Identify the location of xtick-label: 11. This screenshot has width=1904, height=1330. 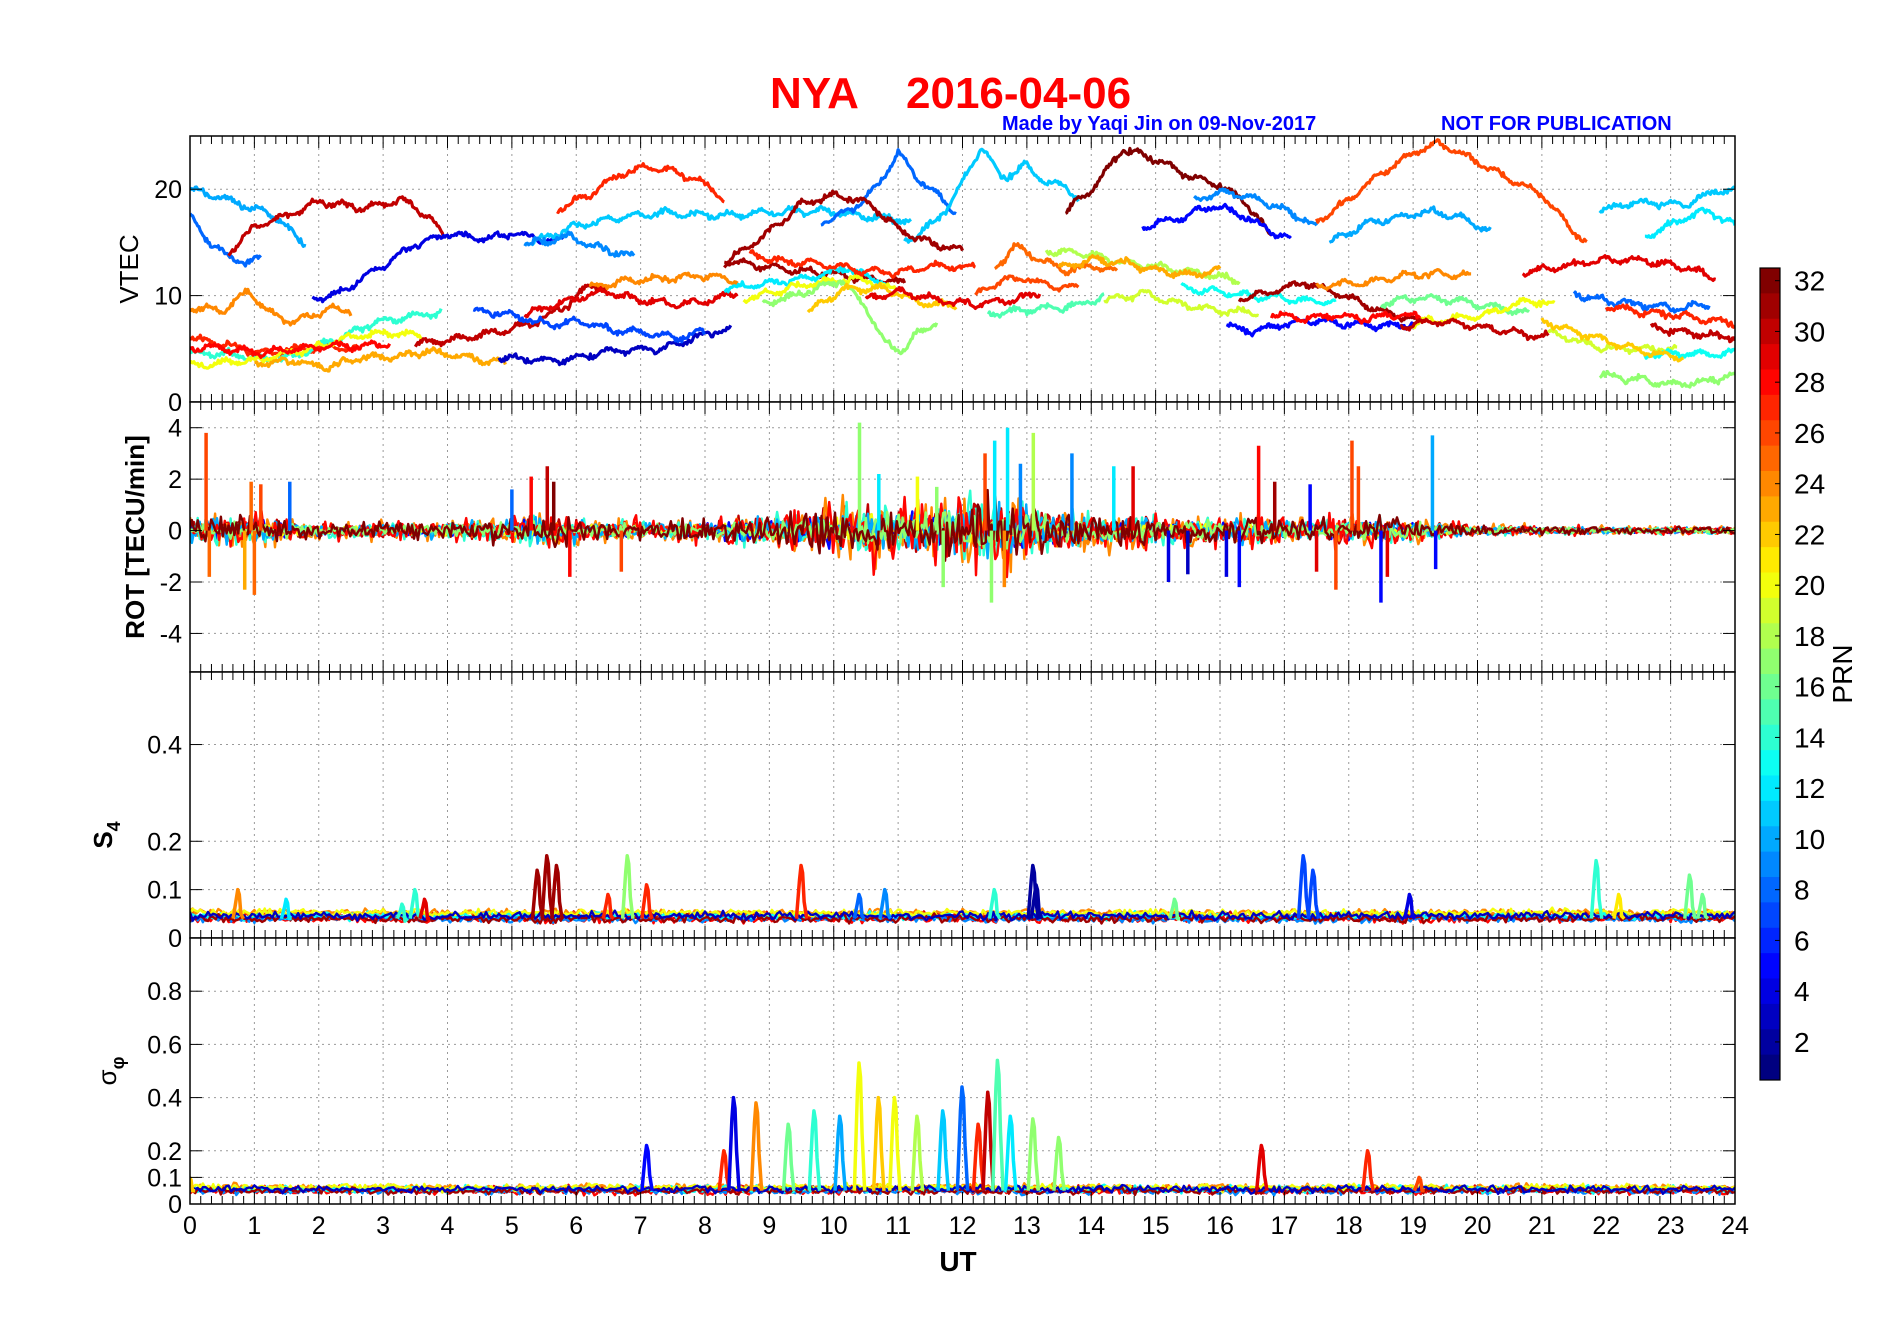
(898, 1226).